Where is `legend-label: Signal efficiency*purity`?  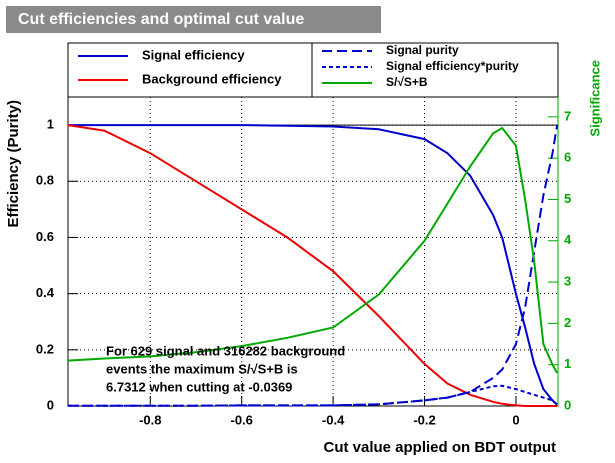
legend-label: Signal efficiency*purity is located at coordinates (452, 66).